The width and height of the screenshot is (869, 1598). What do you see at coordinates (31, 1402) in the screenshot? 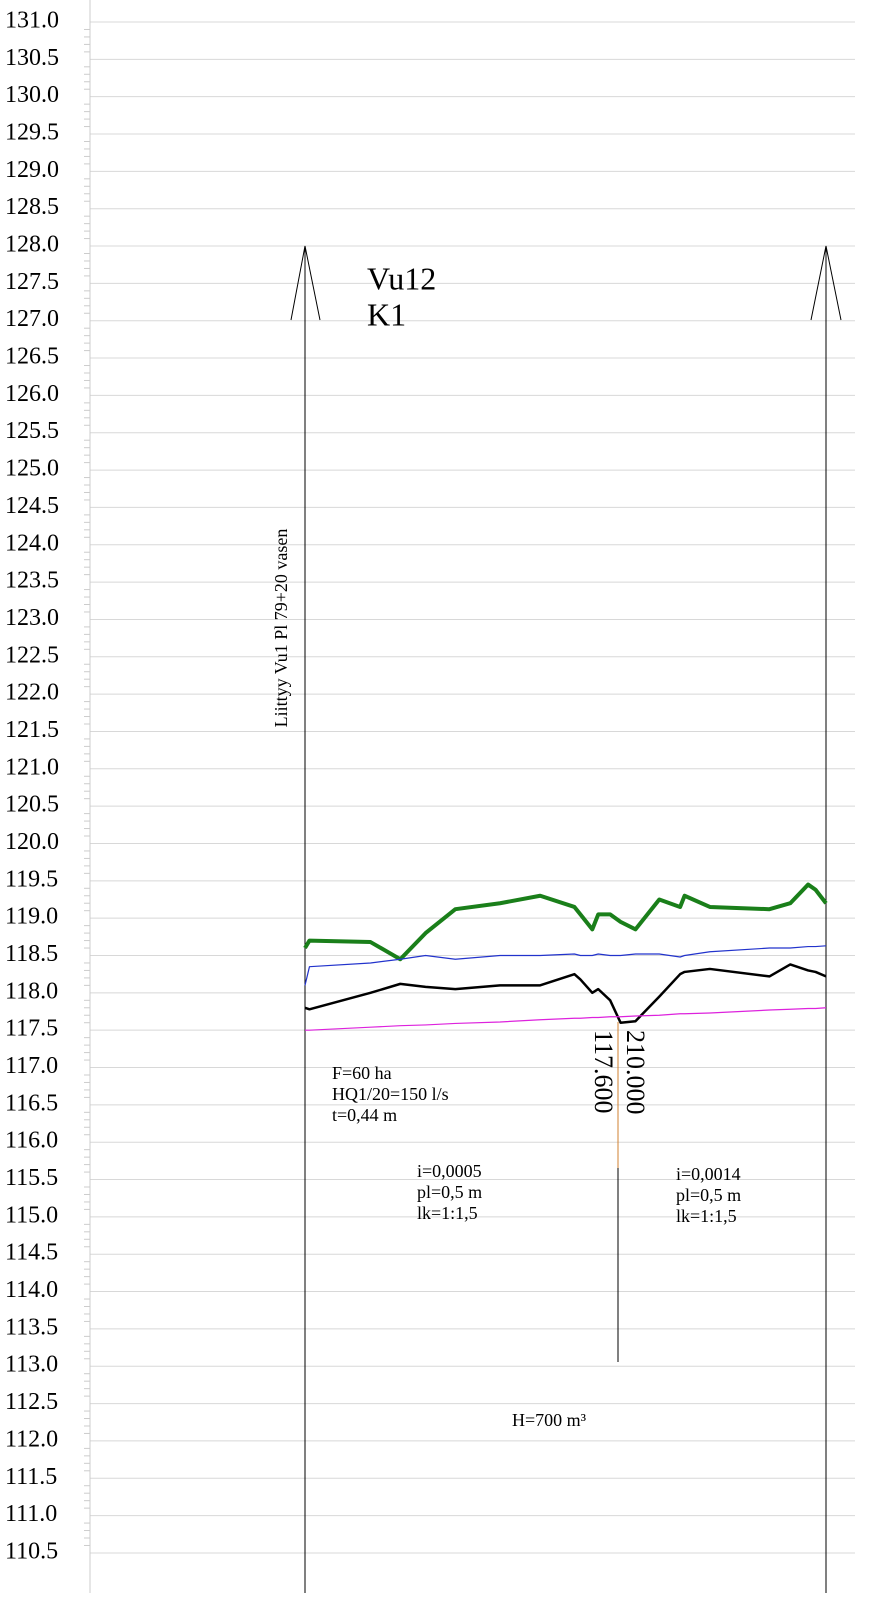
I see `y-tick-label: 112.5` at bounding box center [31, 1402].